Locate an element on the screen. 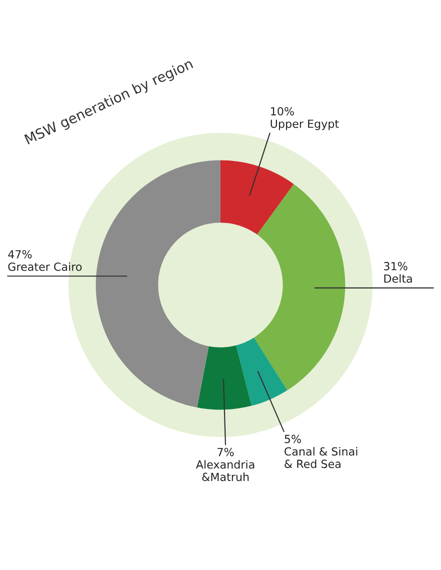  data-label: 10% is located at coordinates (282, 111).